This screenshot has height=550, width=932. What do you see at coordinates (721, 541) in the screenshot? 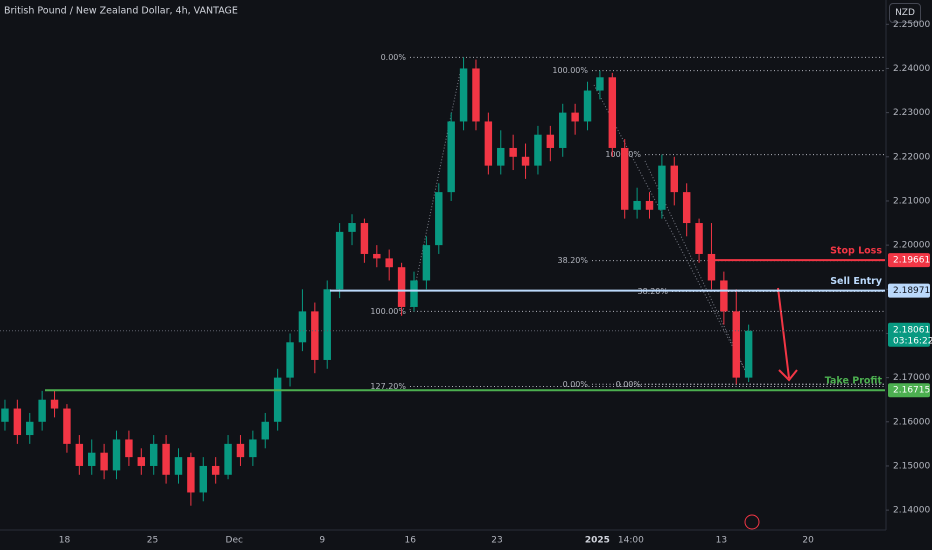
I see `x-tick-label: 13` at bounding box center [721, 541].